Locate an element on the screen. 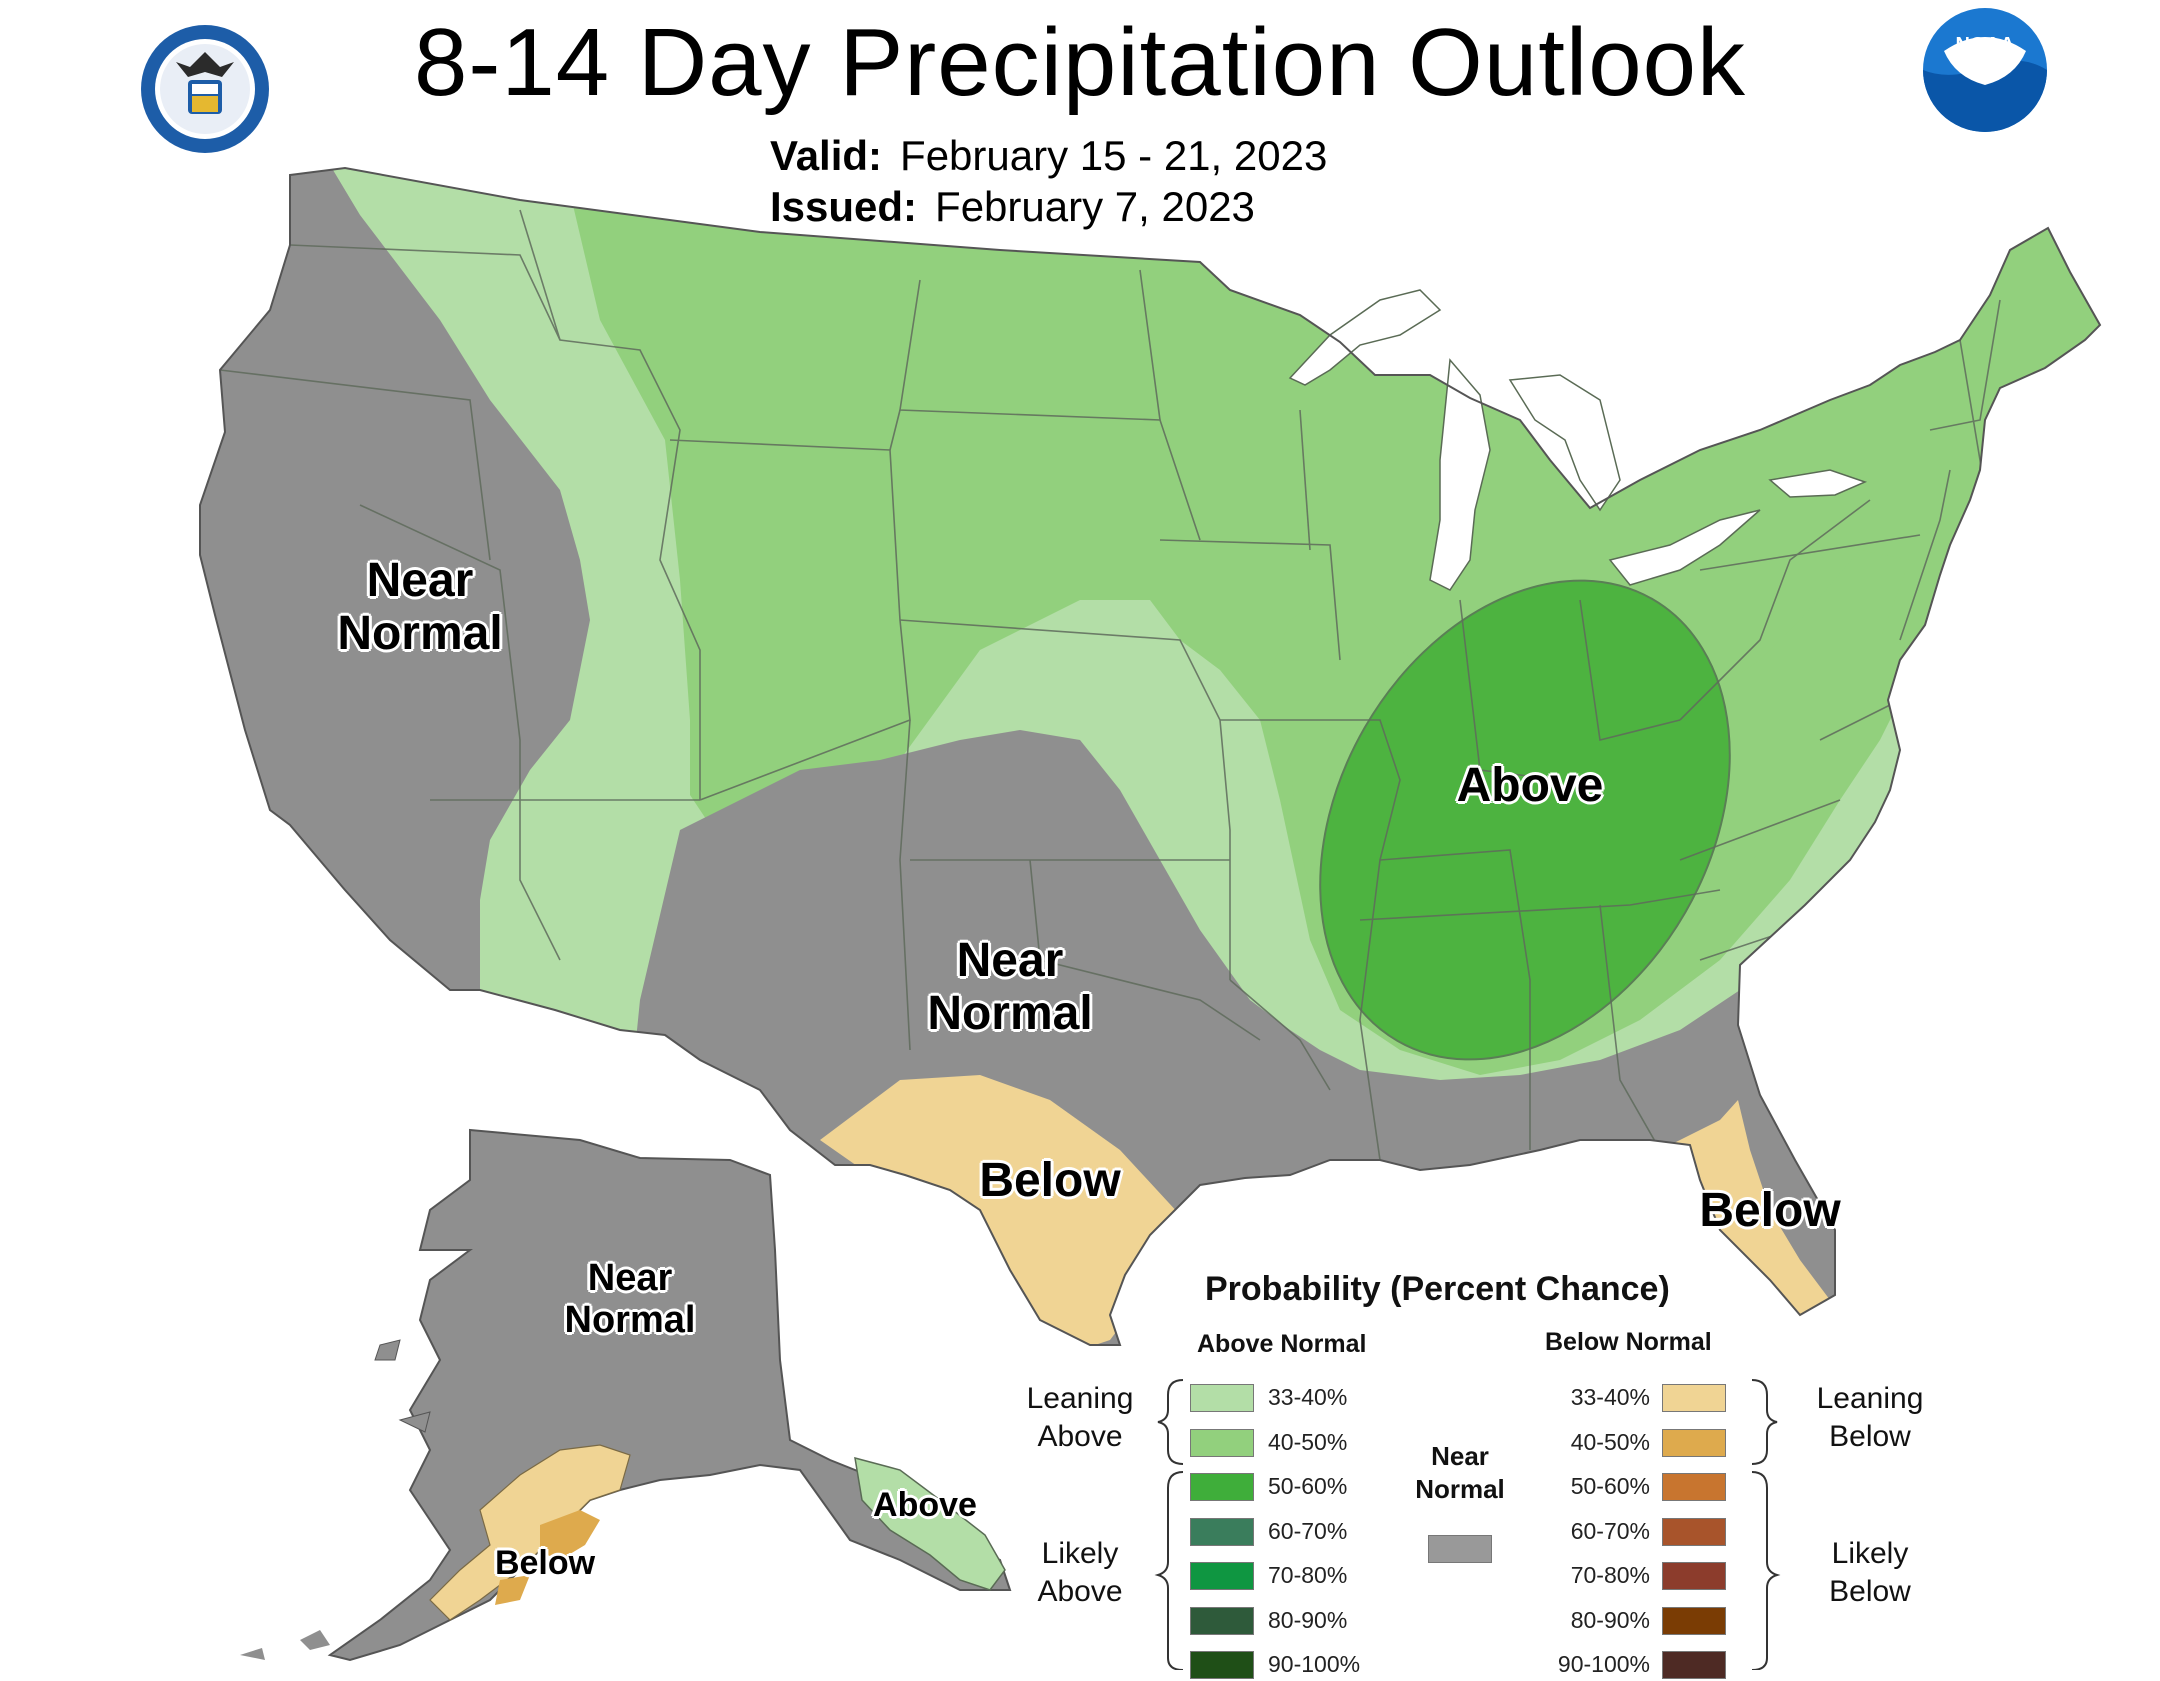 The width and height of the screenshot is (2160, 1681). florida-below-label: Below is located at coordinates (1770, 1210).